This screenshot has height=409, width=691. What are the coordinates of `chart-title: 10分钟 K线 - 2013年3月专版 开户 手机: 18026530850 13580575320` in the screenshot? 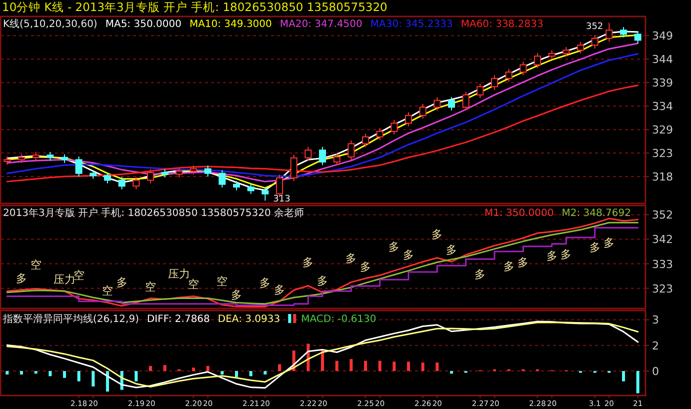 It's located at (195, 7).